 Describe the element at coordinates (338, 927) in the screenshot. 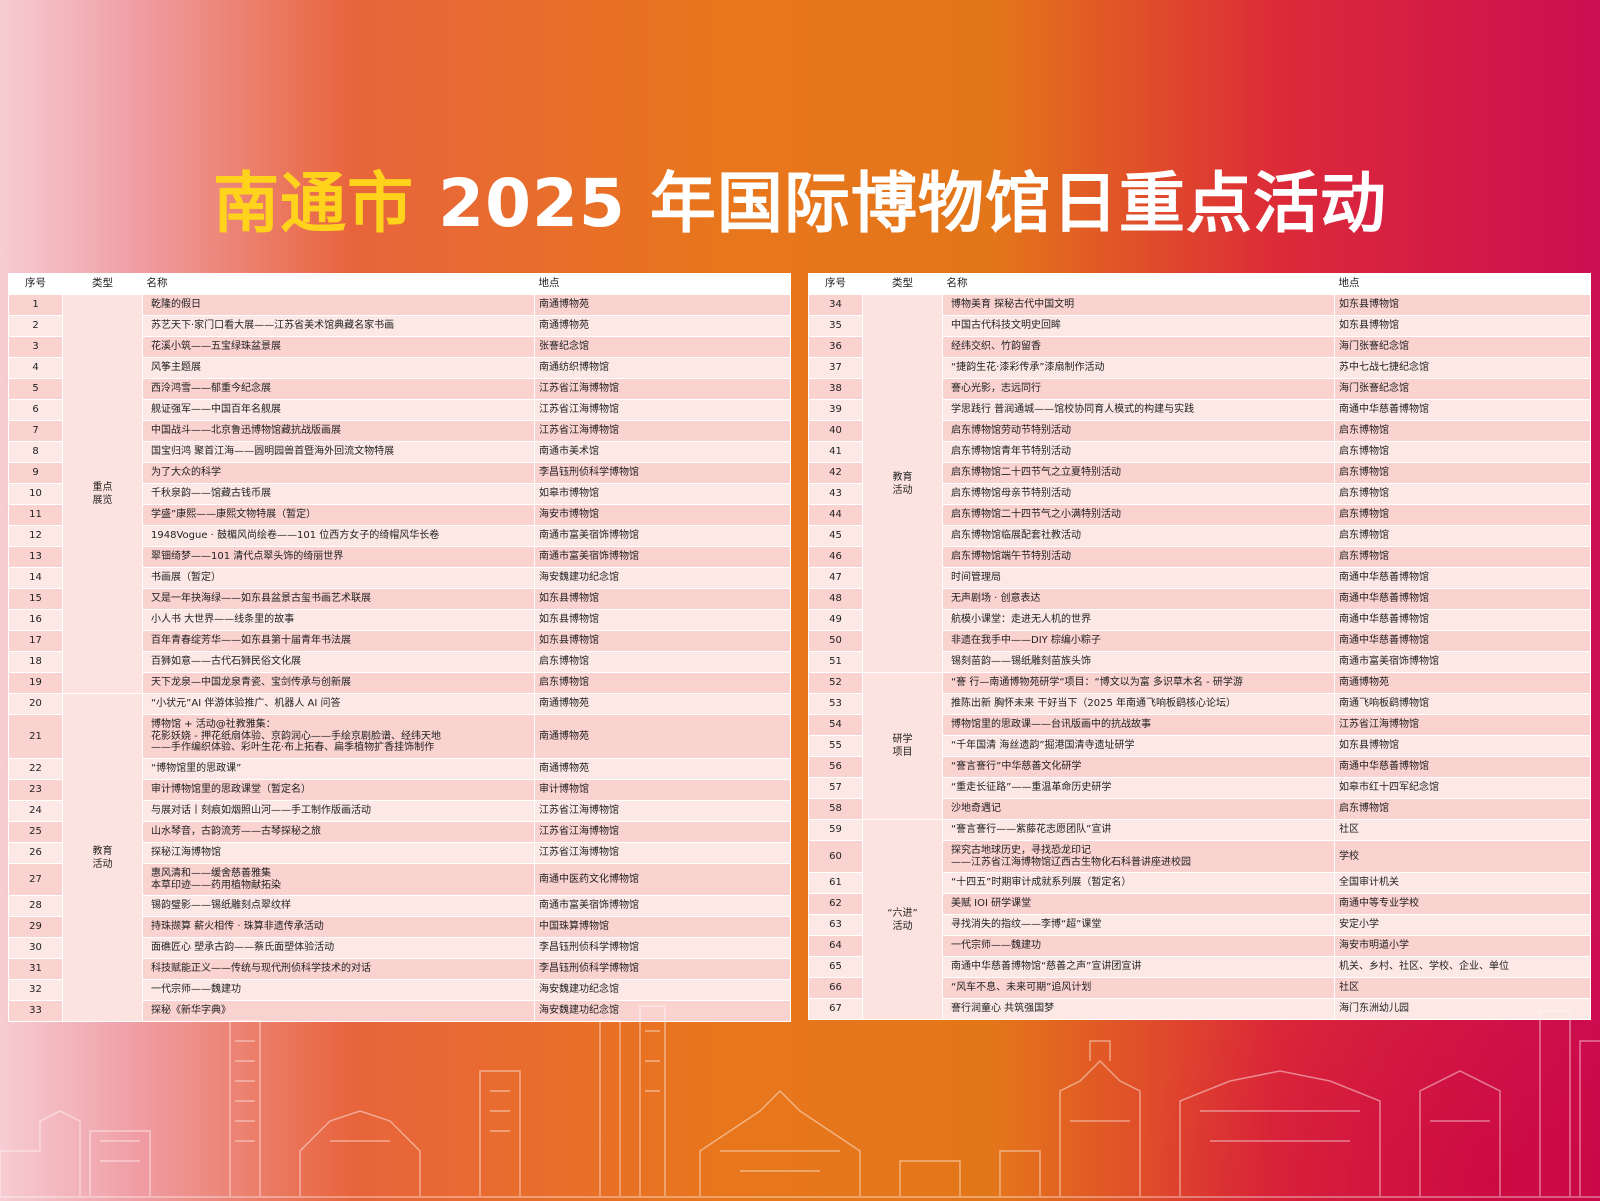

I see `activity-name: 持珠撷算 薪火相传 · 珠算非遗传承活动` at that location.